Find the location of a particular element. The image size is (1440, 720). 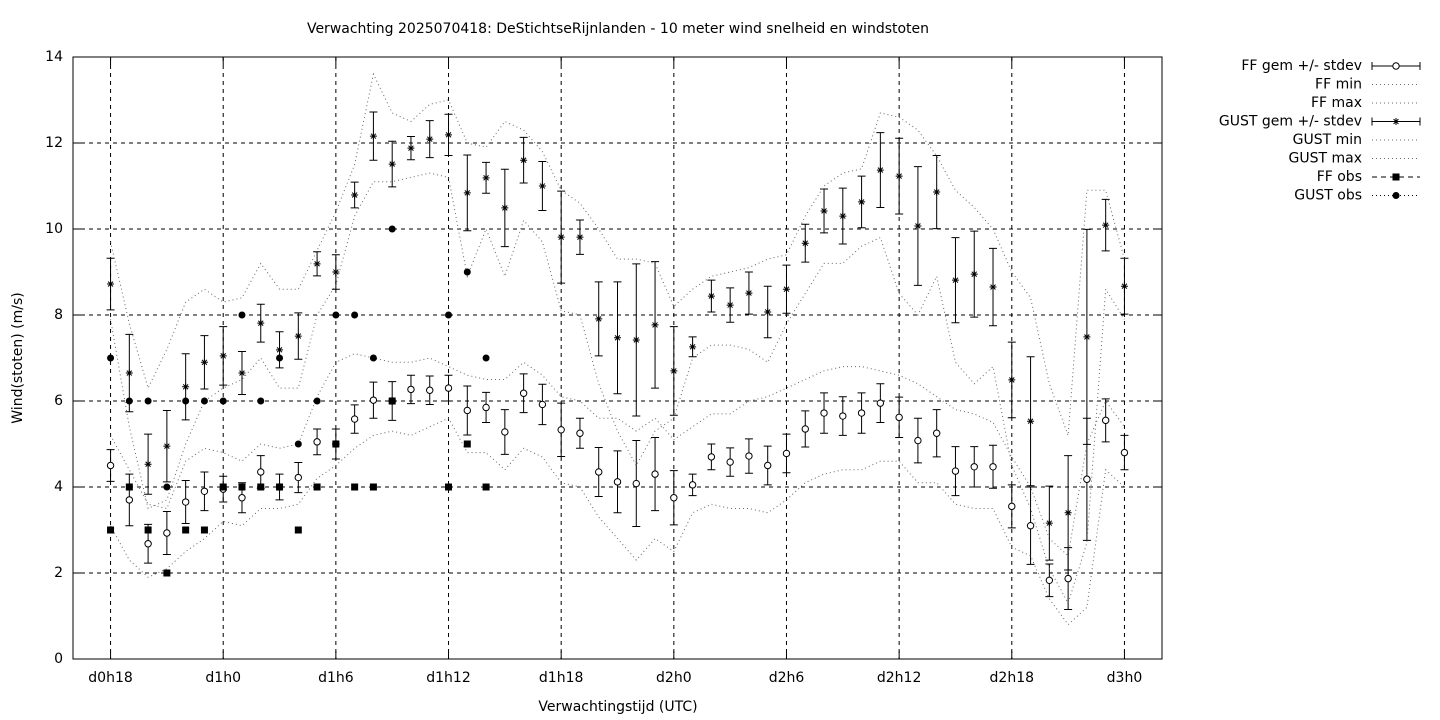

x-tick-label: d2h12 is located at coordinates (899, 678).